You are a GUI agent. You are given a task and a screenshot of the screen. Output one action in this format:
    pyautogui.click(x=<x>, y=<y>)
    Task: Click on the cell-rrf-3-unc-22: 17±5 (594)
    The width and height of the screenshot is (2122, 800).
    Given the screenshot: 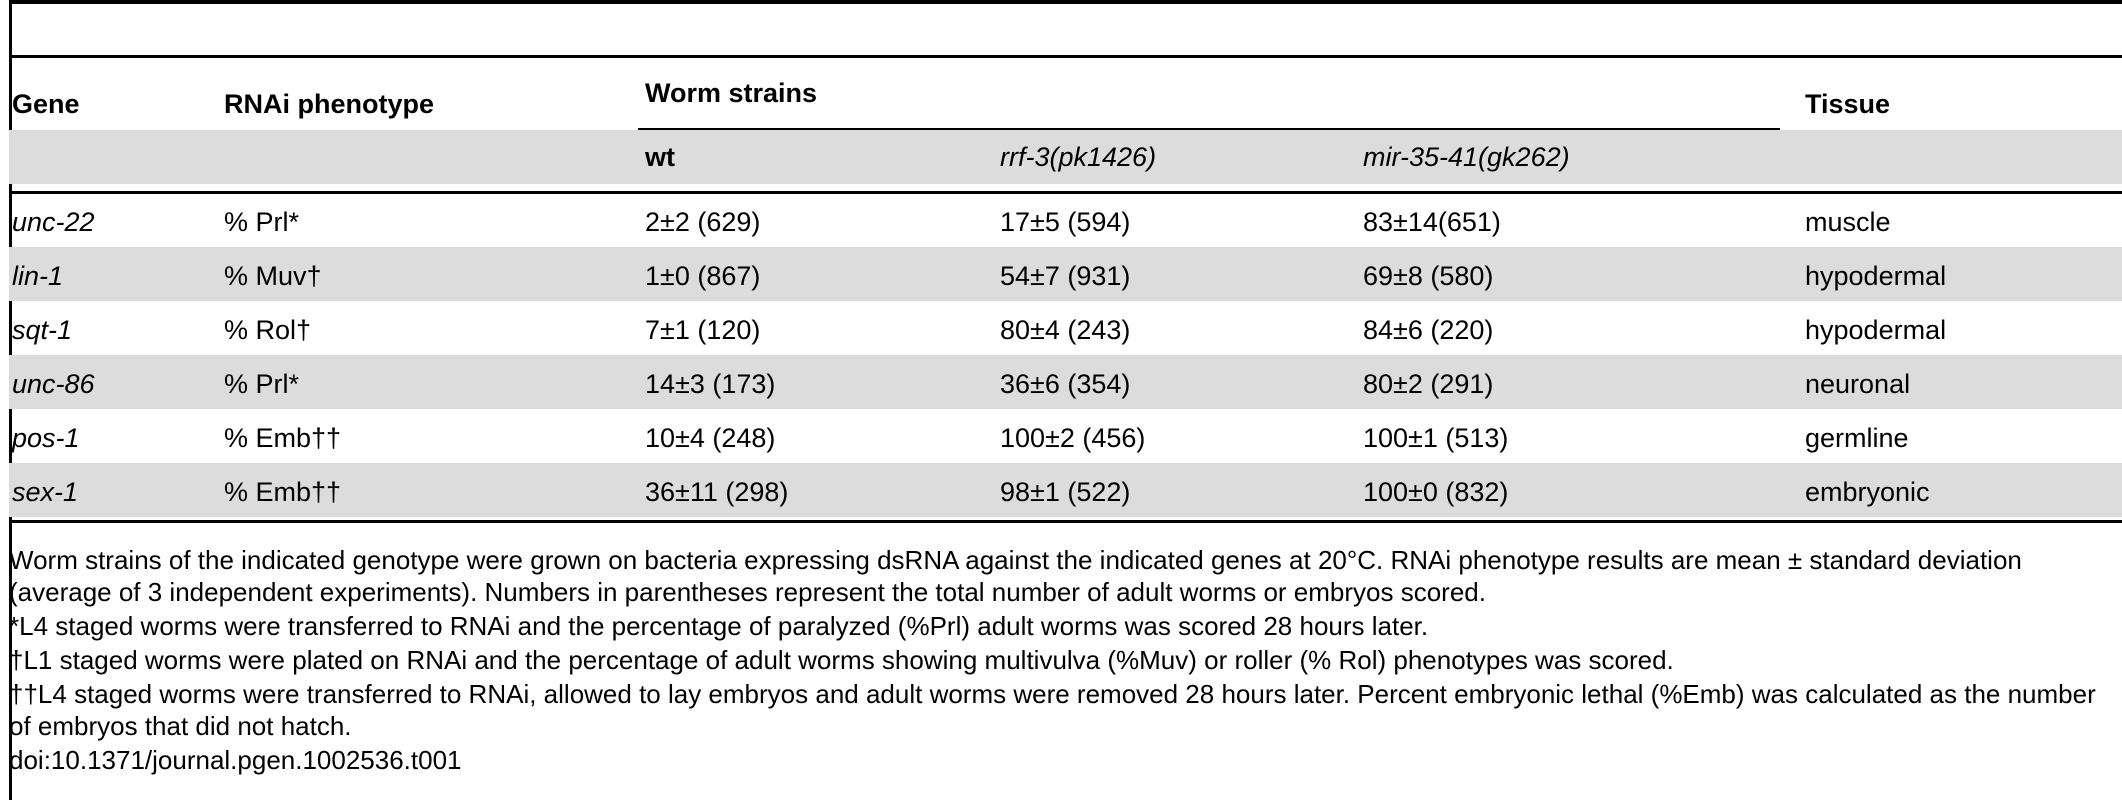 What is the action you would take?
    pyautogui.click(x=1065, y=222)
    